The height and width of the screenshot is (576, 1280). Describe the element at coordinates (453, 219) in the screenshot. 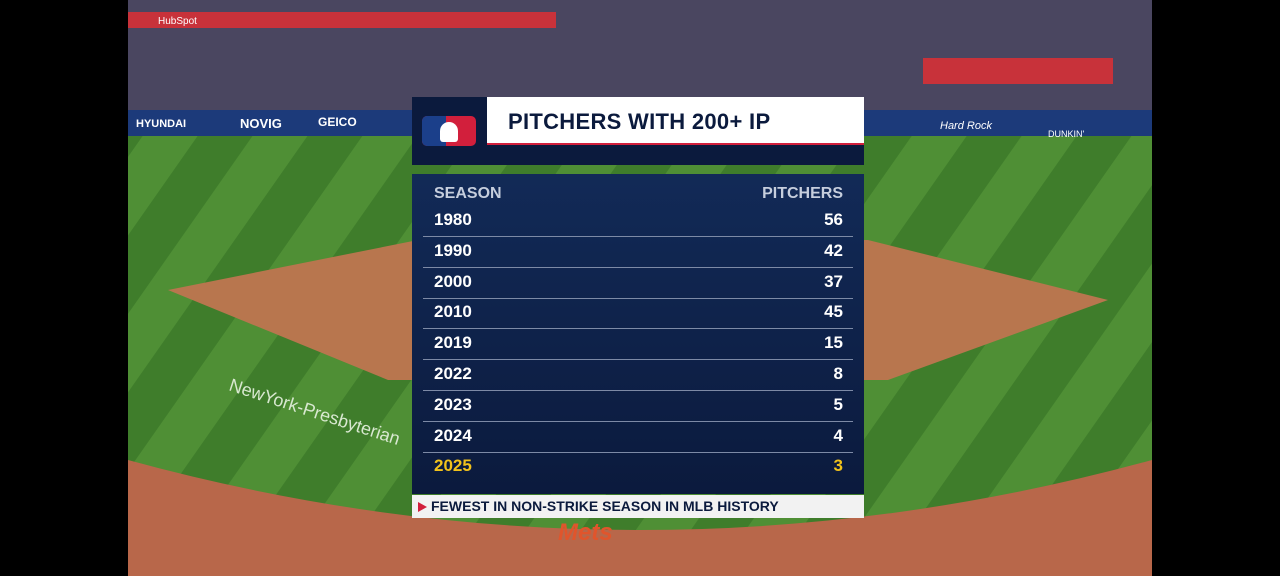

I see `season: 1980` at that location.